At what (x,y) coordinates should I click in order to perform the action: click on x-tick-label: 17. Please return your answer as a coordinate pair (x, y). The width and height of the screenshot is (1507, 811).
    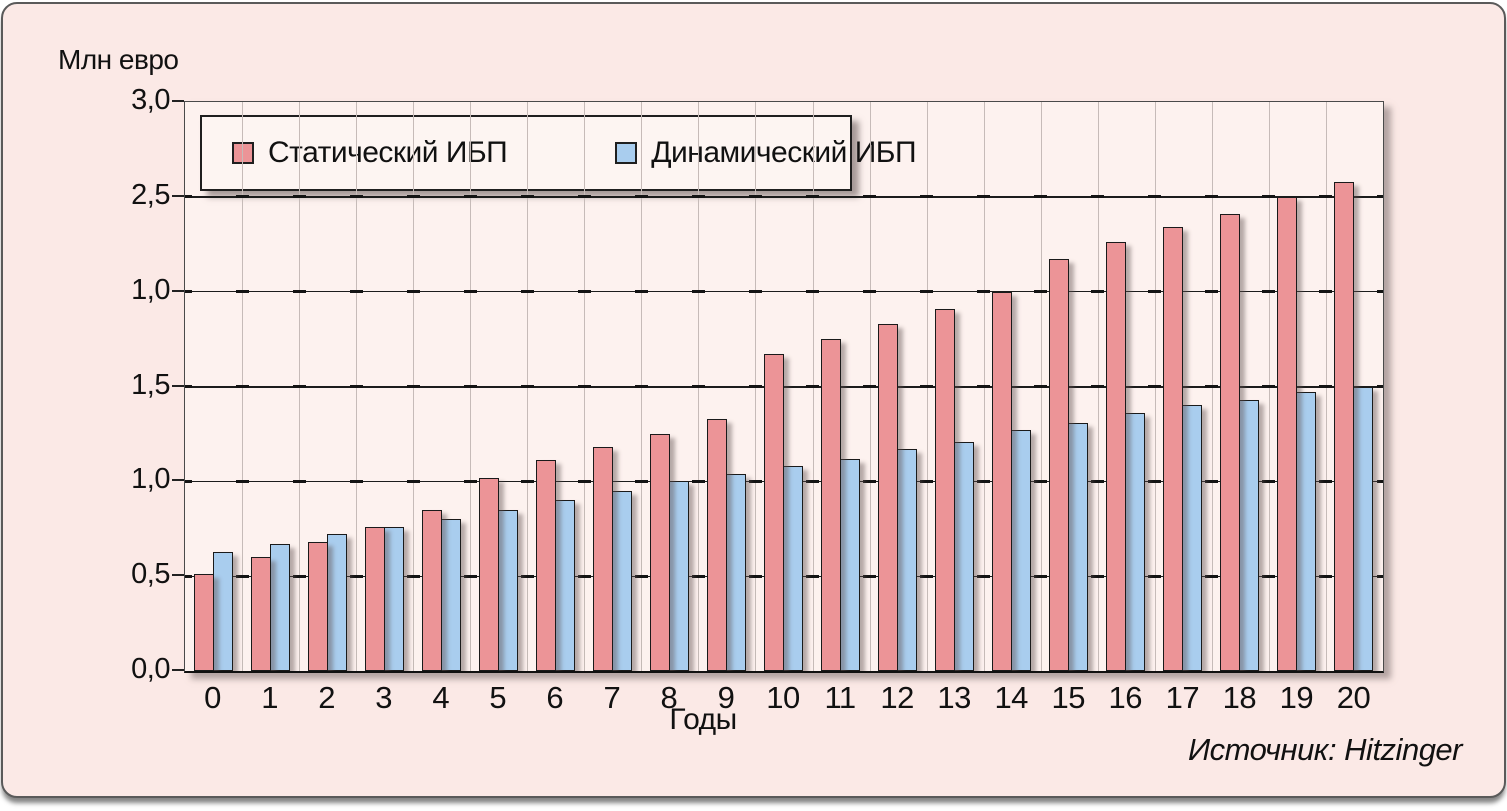
    Looking at the image, I should click on (1182, 697).